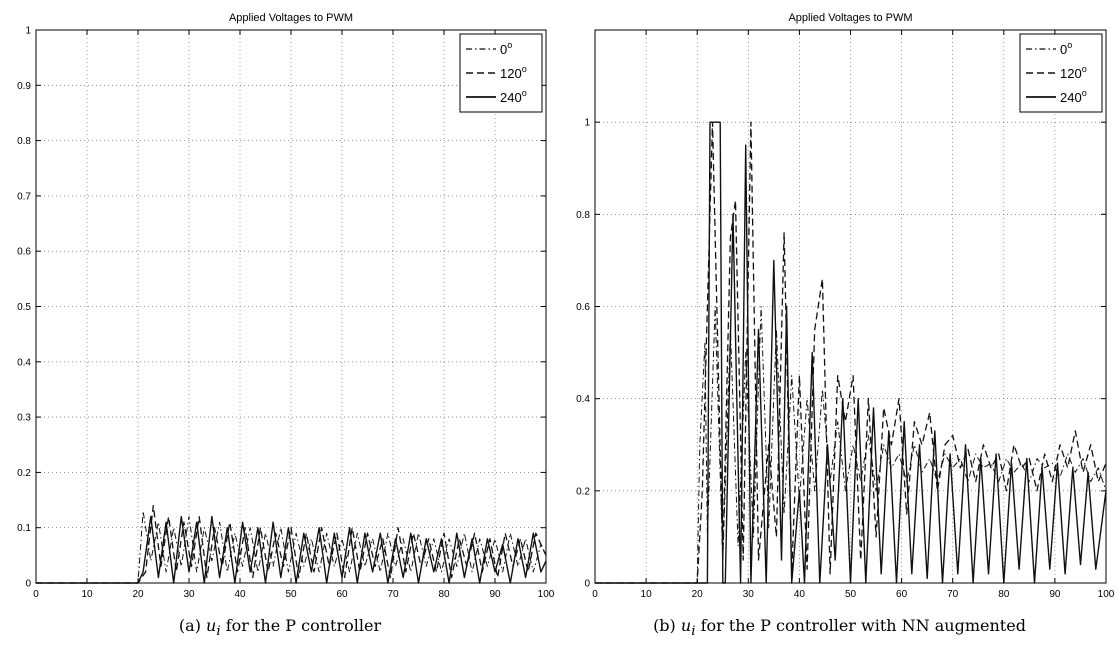  I want to click on chart-a-ytick-label-9: 0.9, so click(24, 86).